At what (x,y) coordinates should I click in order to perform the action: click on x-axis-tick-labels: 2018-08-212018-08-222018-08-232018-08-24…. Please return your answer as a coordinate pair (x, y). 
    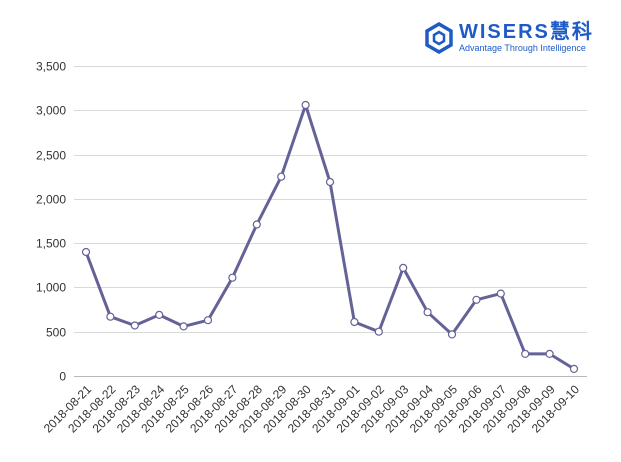
    Looking at the image, I should click on (312, 409).